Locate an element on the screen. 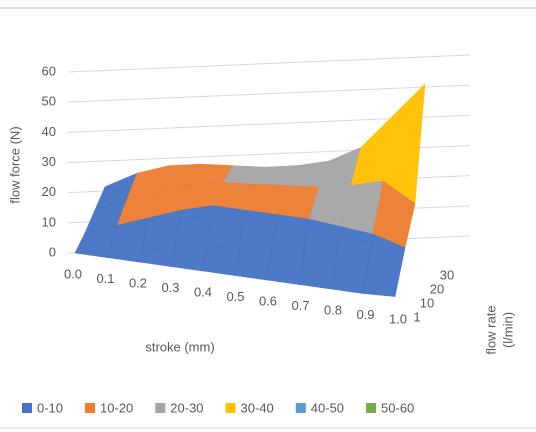 Image resolution: width=536 pixels, height=432 pixels. x-tick-label: 1.0 is located at coordinates (398, 318).